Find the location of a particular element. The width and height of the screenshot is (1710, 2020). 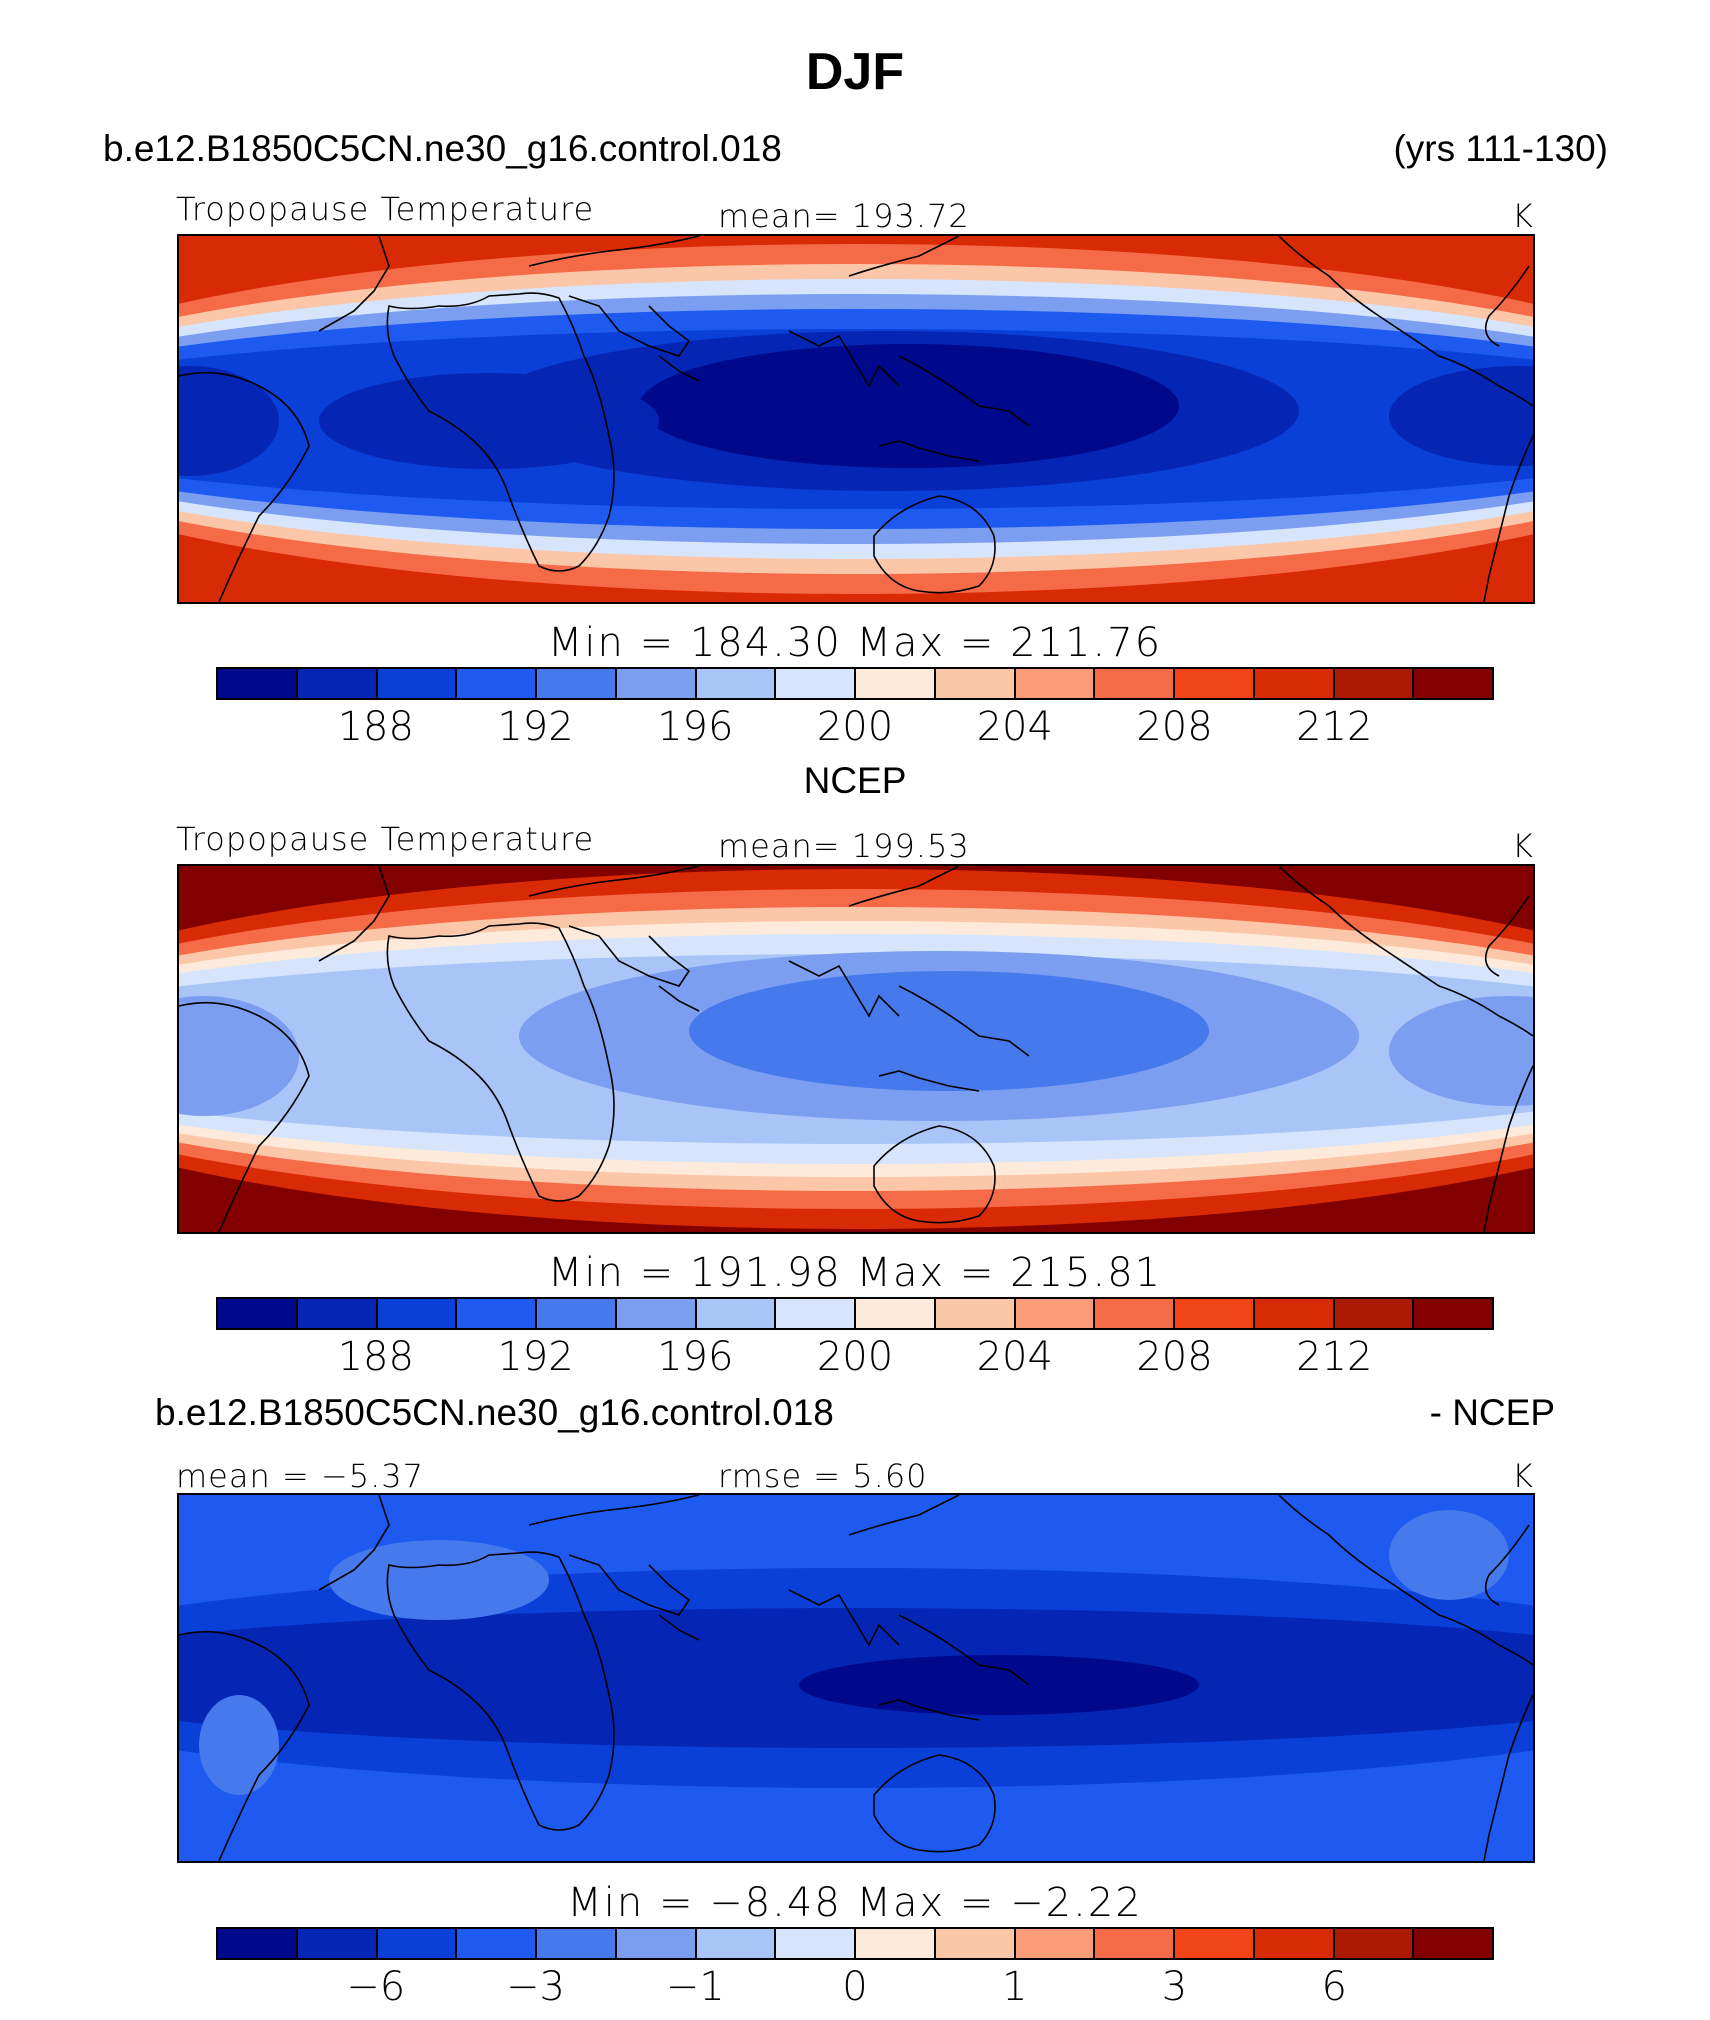

panel2-mean-label: mean= 199.53 is located at coordinates (844, 846).